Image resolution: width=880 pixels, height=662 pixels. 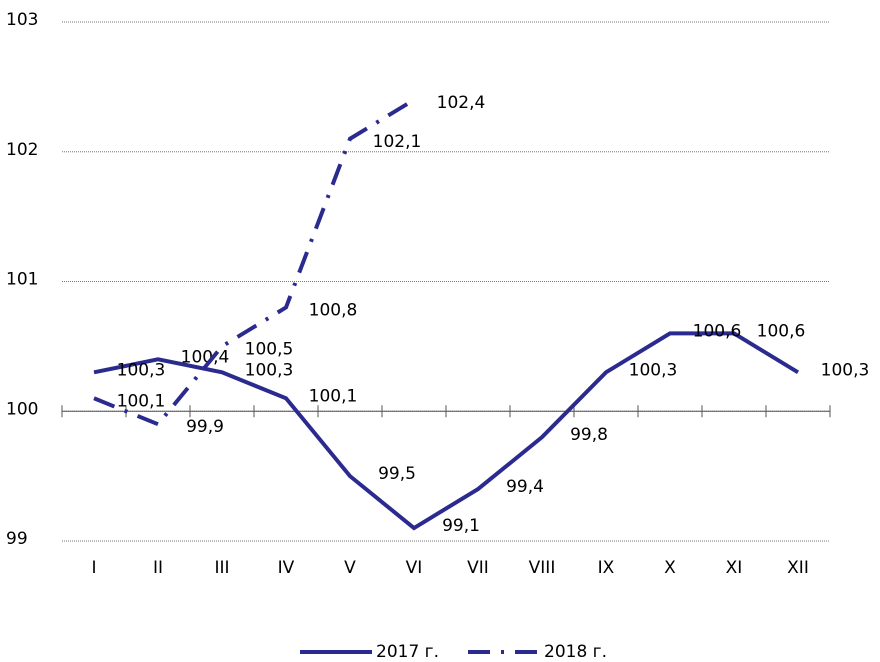 What do you see at coordinates (22, 409) in the screenshot?
I see `y-tick-label: 100` at bounding box center [22, 409].